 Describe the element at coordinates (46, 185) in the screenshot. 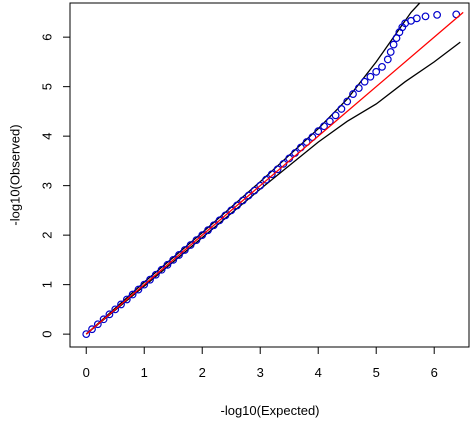

I see `y-tick-label: 3` at that location.